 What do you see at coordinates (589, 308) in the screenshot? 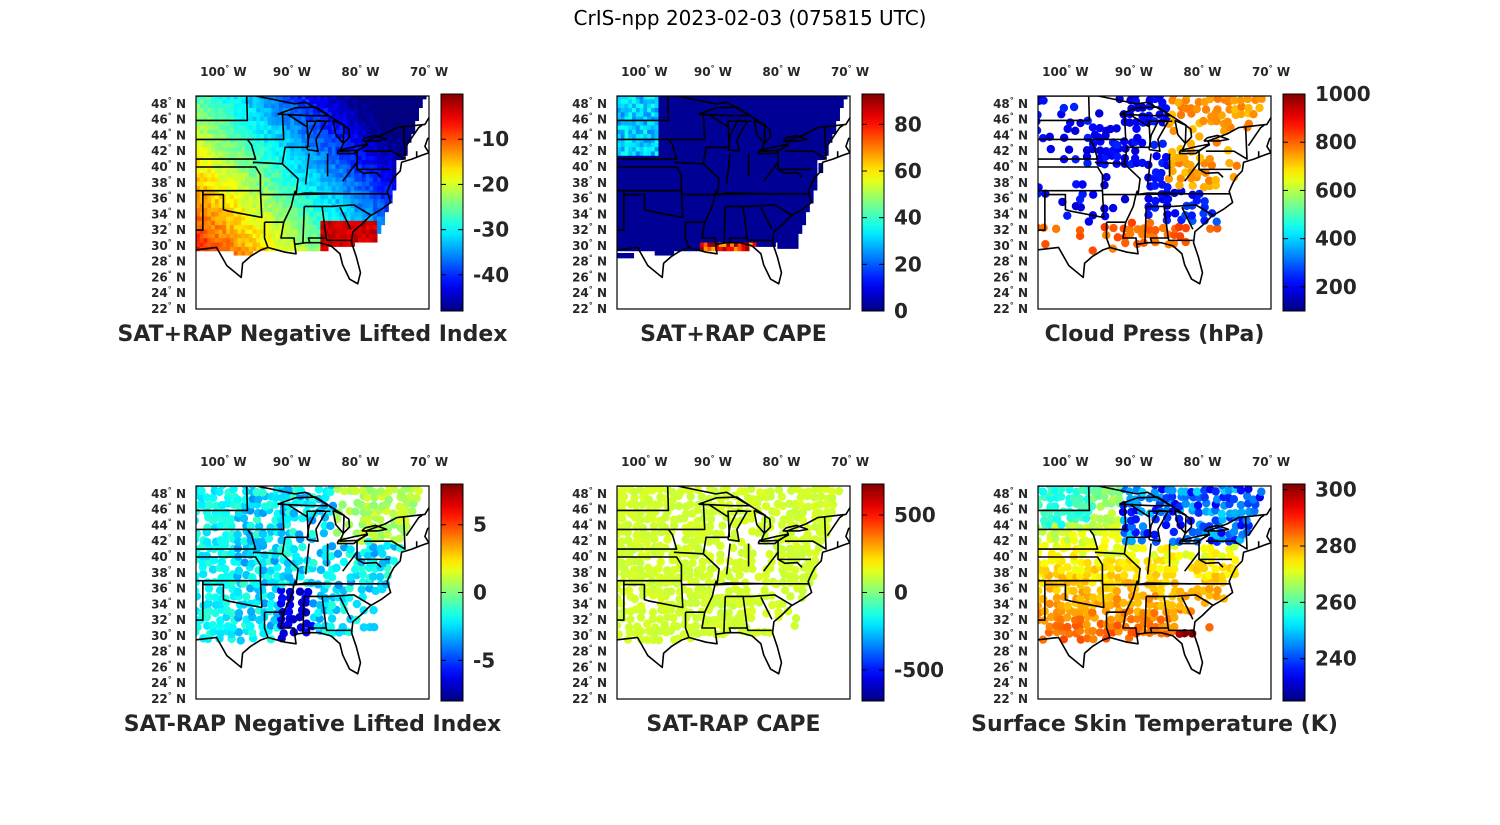
I see `latitude-tick-label: 22° N` at bounding box center [589, 308].